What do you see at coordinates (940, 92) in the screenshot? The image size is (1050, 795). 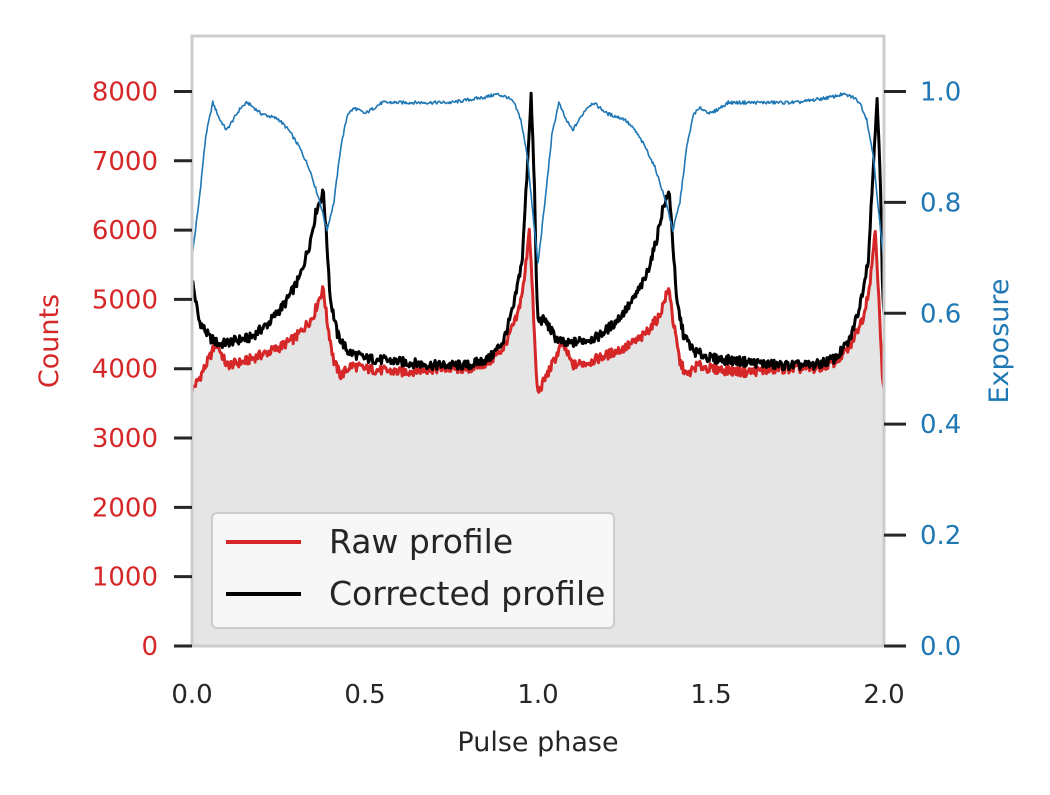 I see `y-tick-label-right: 1.0` at bounding box center [940, 92].